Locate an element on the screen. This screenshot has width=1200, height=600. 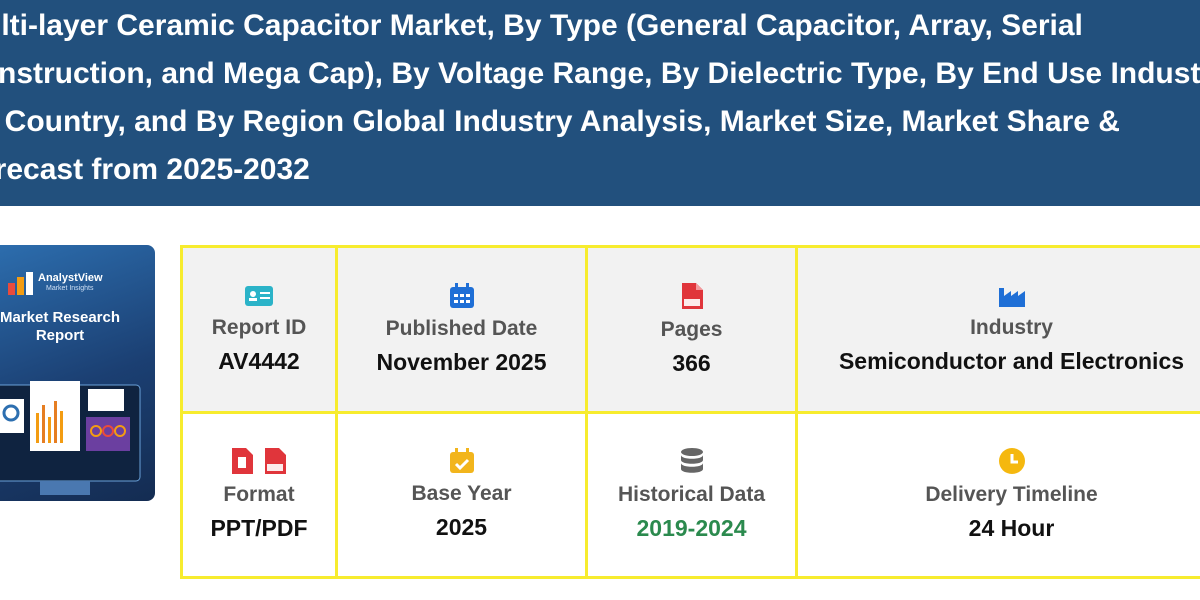
detail-cell: Delivery Timeline 24 Hour is located at coordinates (997, 494).